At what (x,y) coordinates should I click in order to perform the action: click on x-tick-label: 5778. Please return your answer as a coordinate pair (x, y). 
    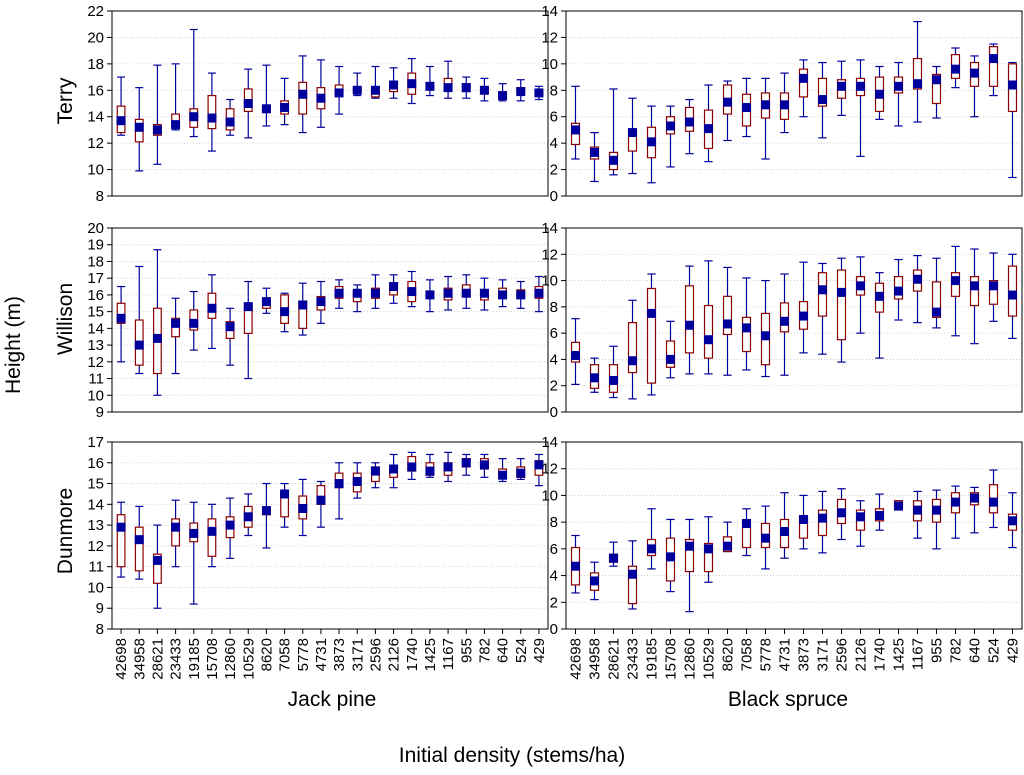
    Looking at the image, I should click on (303, 654).